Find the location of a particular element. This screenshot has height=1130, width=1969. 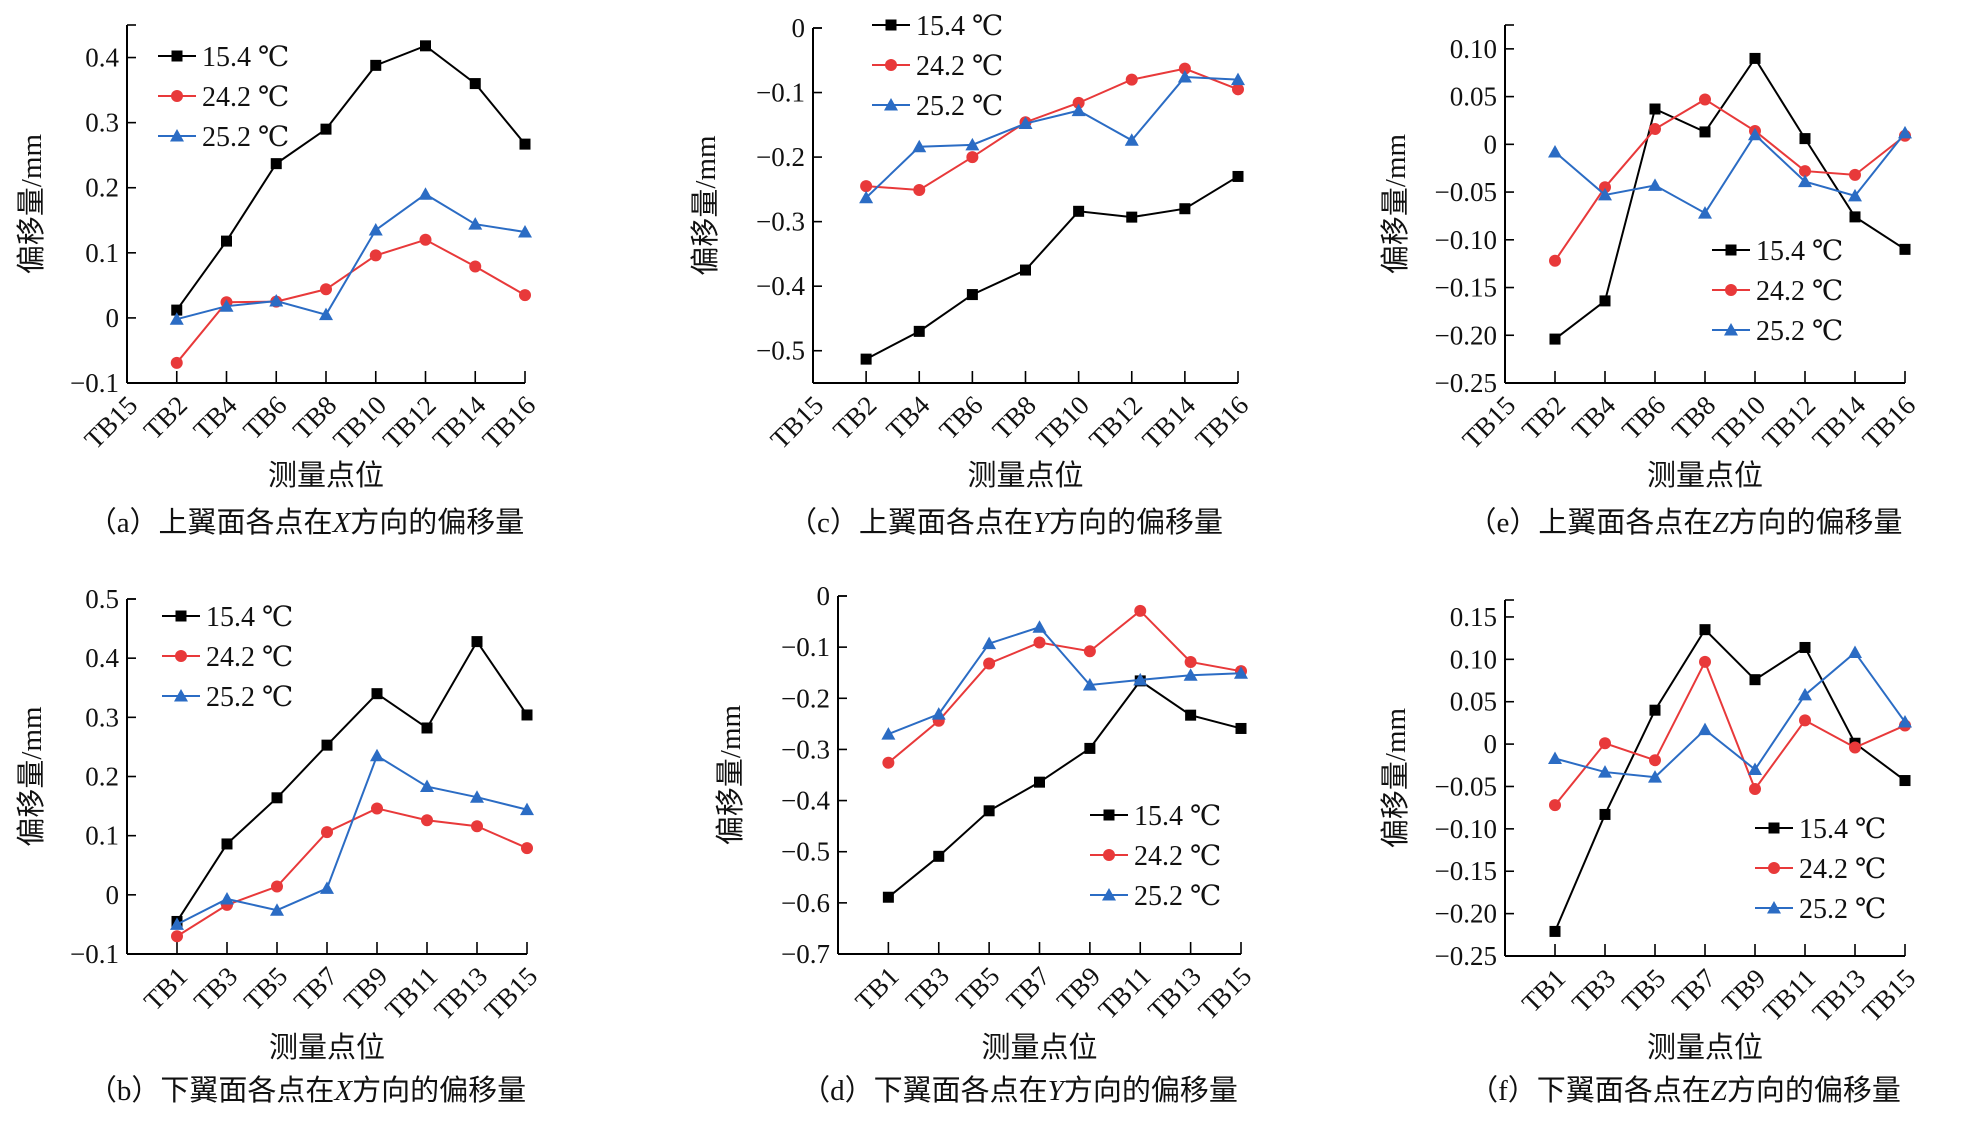

x-tick-label: TB13 is located at coordinates (1174, 993).